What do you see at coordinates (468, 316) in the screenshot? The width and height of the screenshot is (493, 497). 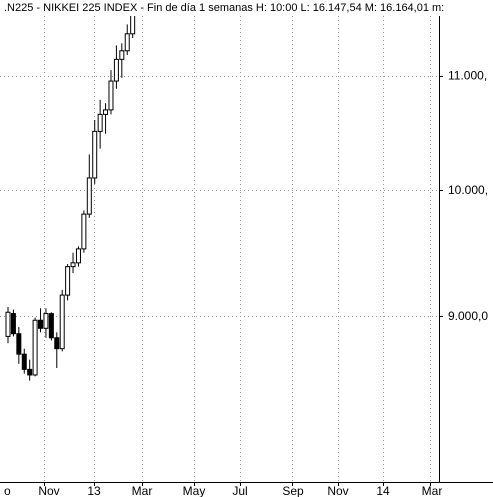 I see `y-tick-label: 9.000,0` at bounding box center [468, 316].